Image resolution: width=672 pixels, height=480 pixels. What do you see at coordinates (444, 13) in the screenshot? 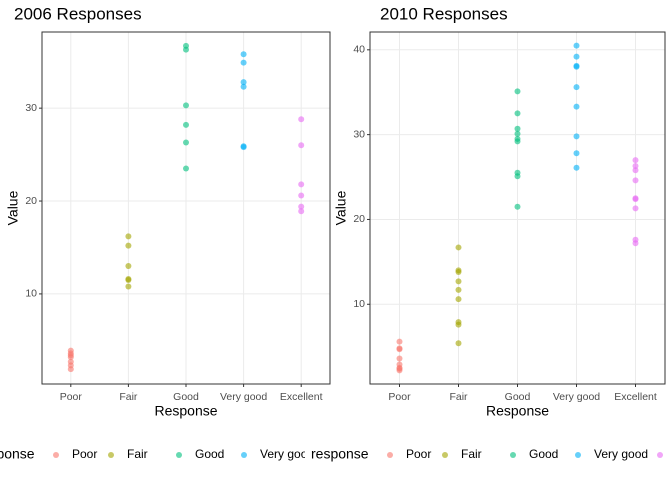
I see `chart-title: 2010 Responses` at bounding box center [444, 13].